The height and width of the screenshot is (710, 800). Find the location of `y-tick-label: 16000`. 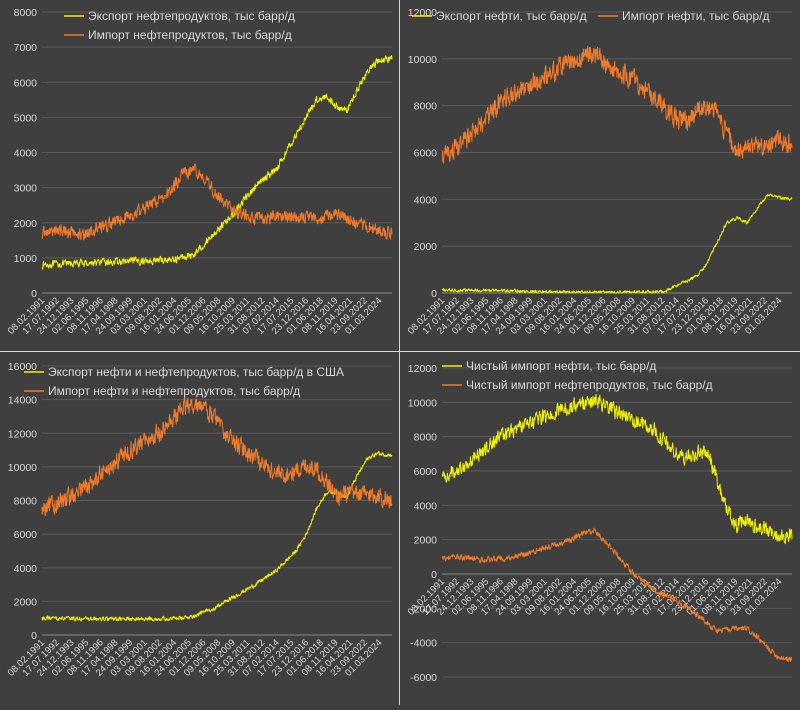

y-tick-label: 16000 is located at coordinates (22, 367).